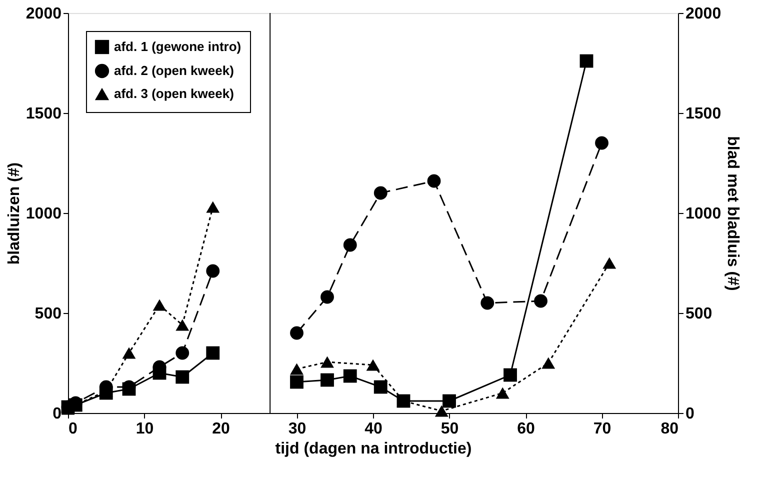 The height and width of the screenshot is (489, 783). I want to click on x-tick-label: 70, so click(602, 429).